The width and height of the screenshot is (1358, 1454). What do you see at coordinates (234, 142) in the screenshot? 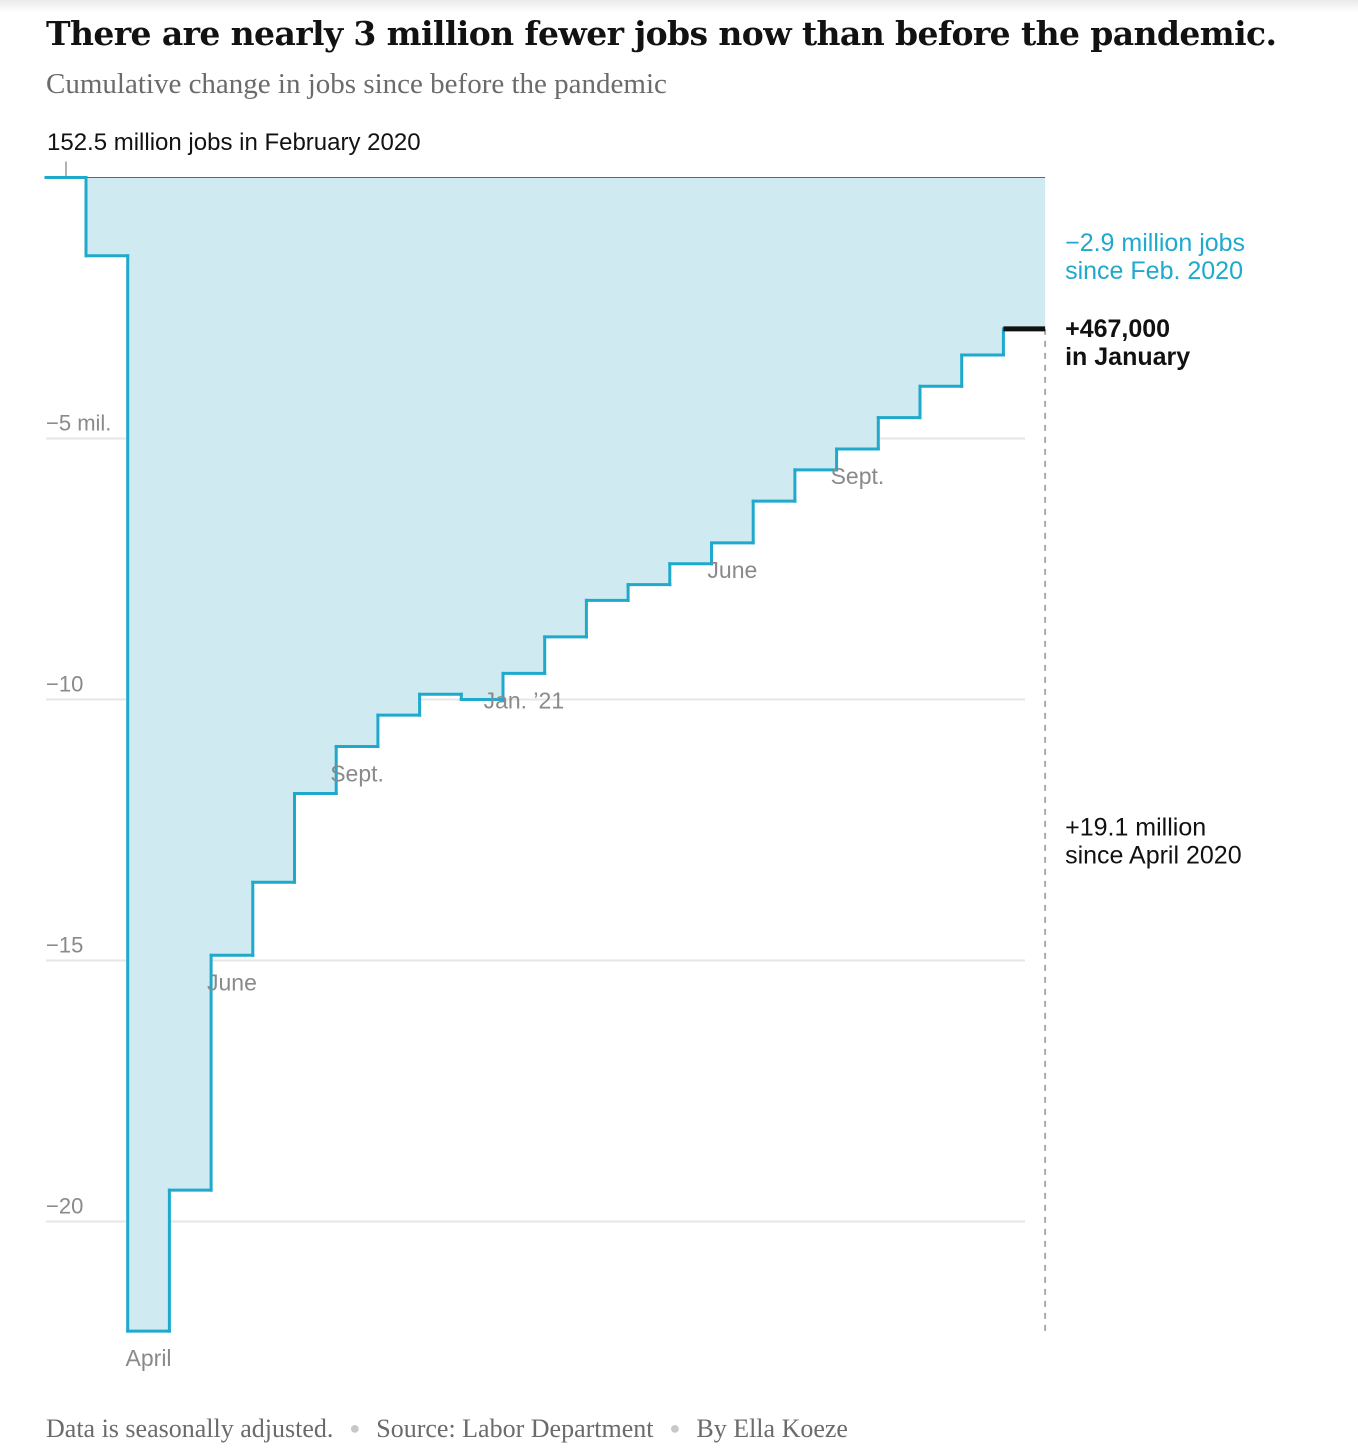
I see `baseline-label: 152.5 million jobs in February 2020` at bounding box center [234, 142].